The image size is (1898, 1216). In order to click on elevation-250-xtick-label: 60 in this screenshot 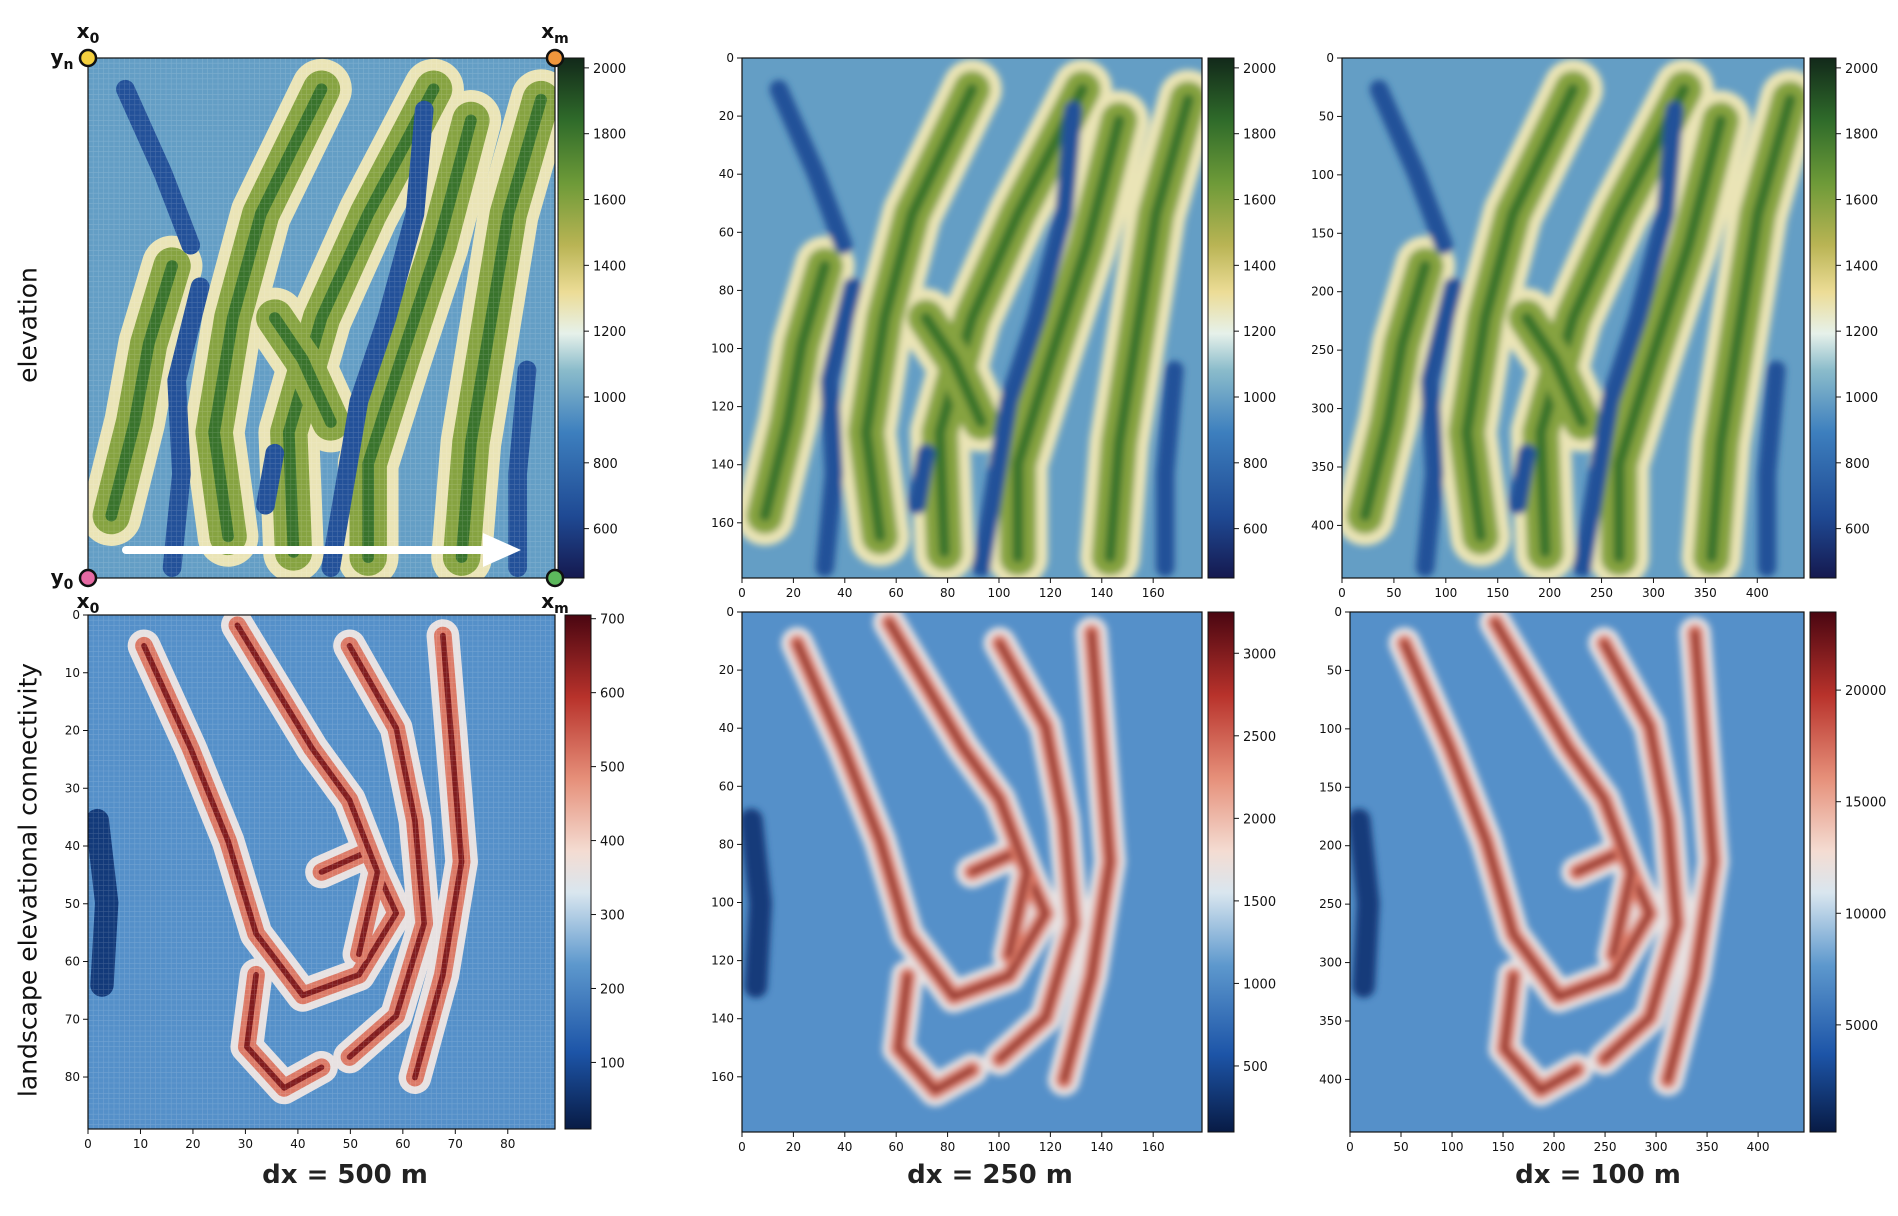, I will do `click(896, 593)`.